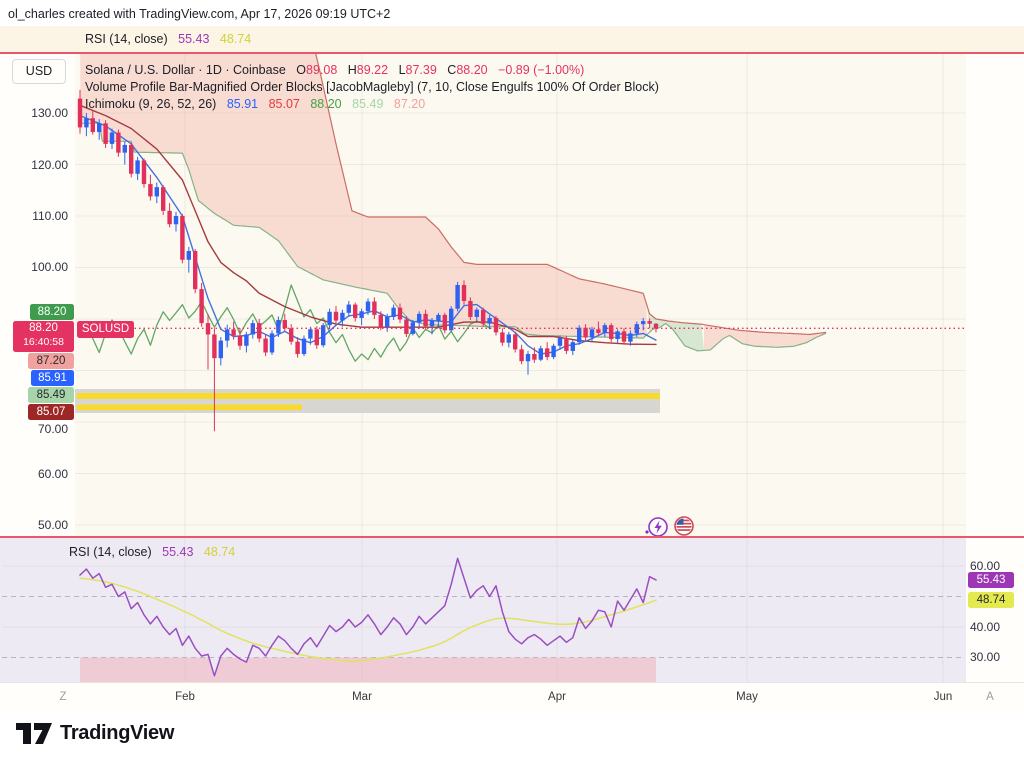 This screenshot has width=1024, height=764. What do you see at coordinates (990, 697) in the screenshot?
I see `time-axis-label: A` at bounding box center [990, 697].